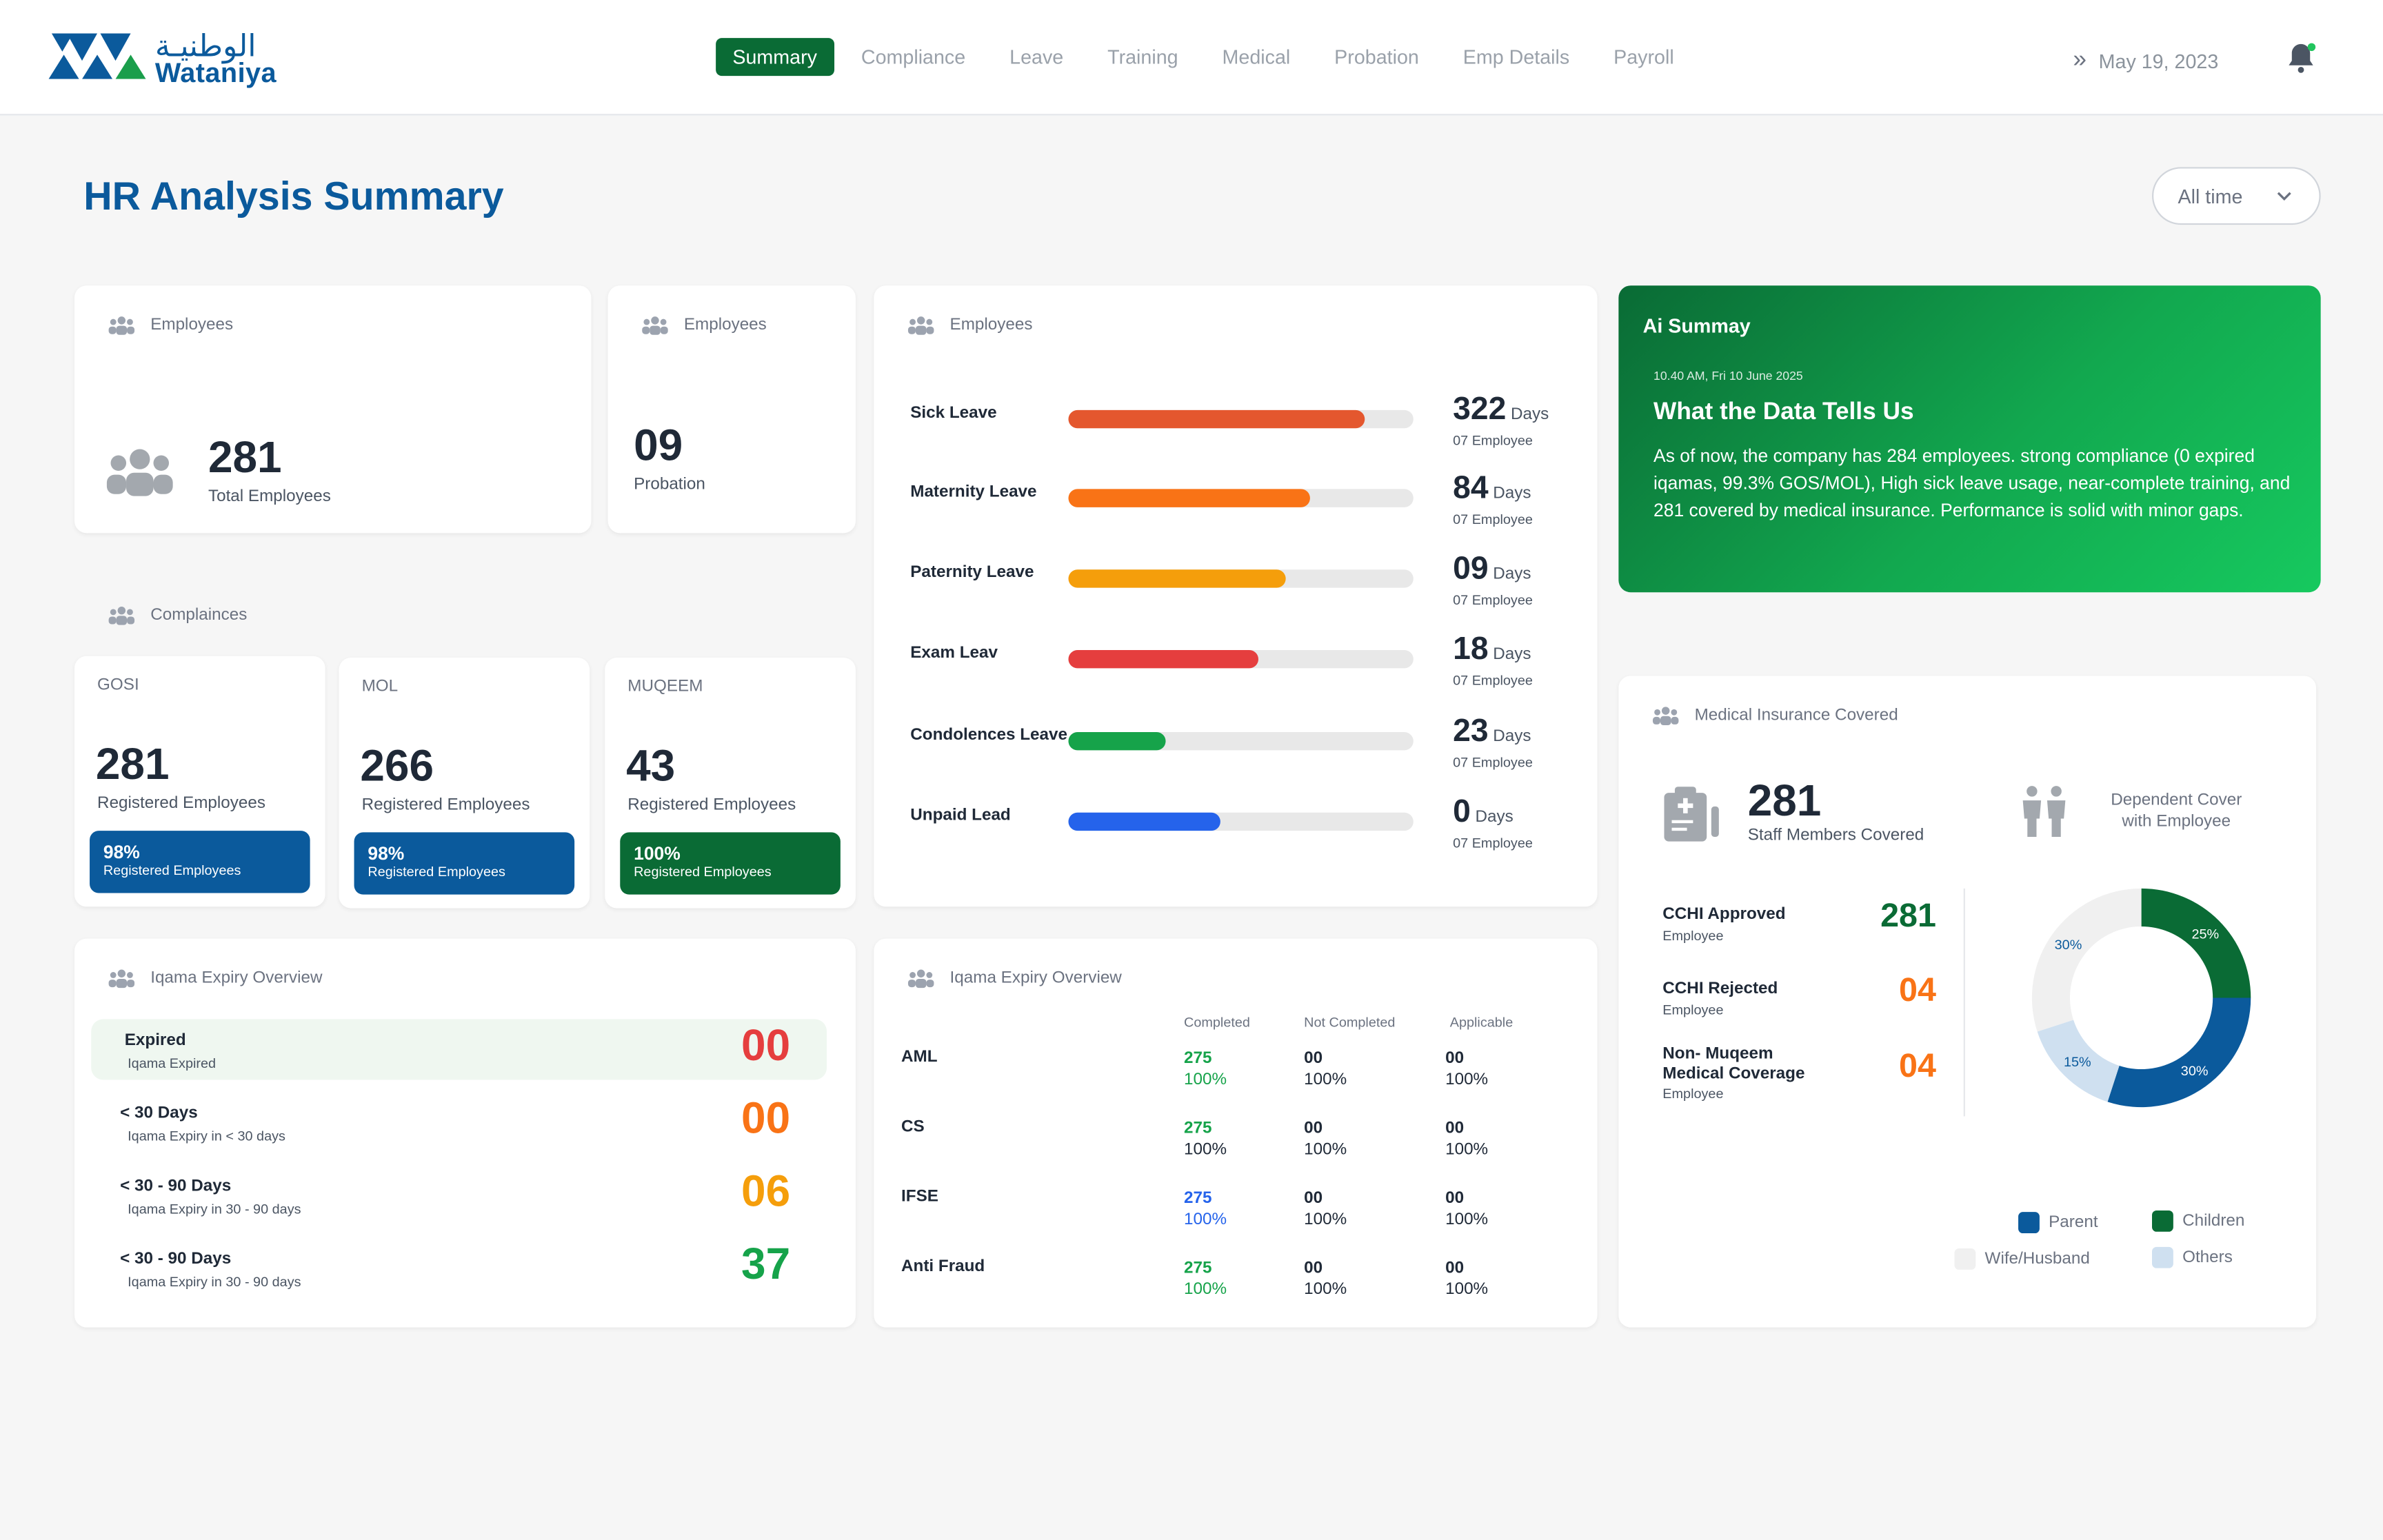  Describe the element at coordinates (1492, 569) in the screenshot. I see `leave-value: 09 Days` at that location.